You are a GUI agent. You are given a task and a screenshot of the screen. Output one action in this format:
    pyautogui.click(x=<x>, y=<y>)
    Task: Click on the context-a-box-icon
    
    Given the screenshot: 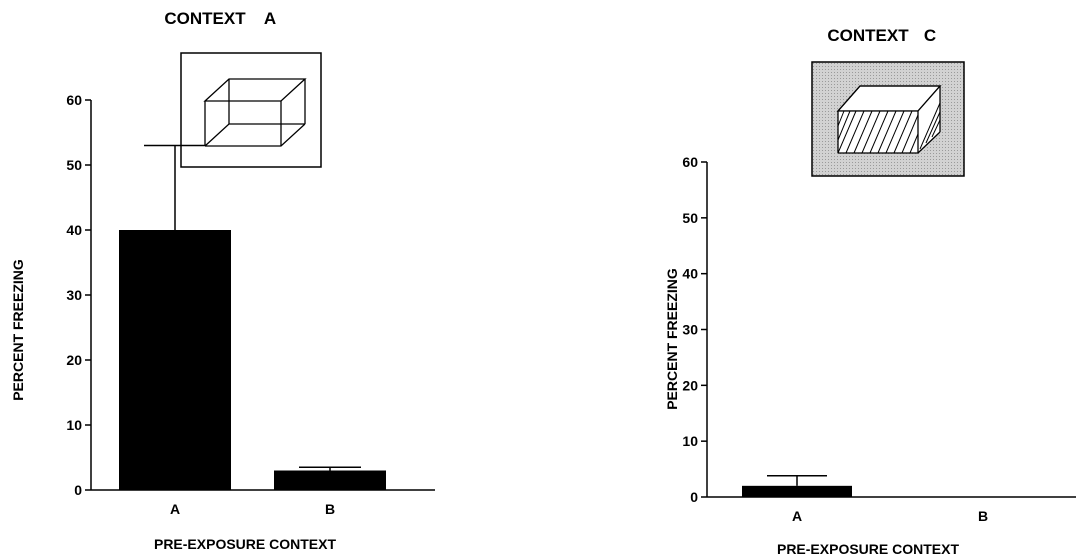 What is the action you would take?
    pyautogui.click(x=251, y=110)
    